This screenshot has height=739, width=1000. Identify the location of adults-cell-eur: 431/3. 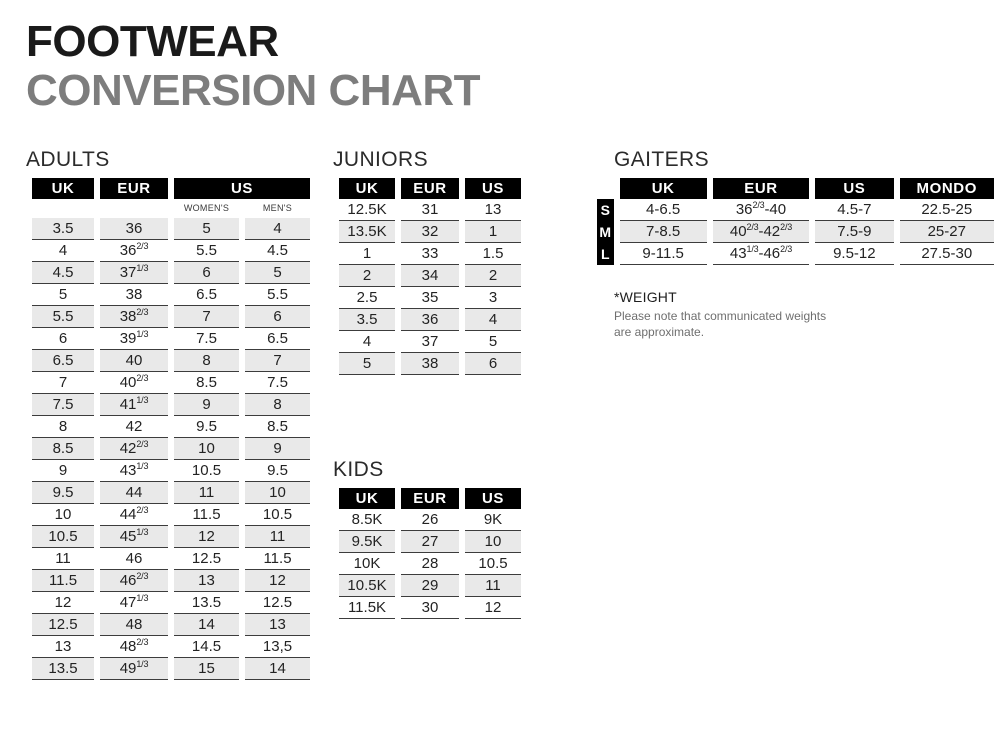
(134, 471).